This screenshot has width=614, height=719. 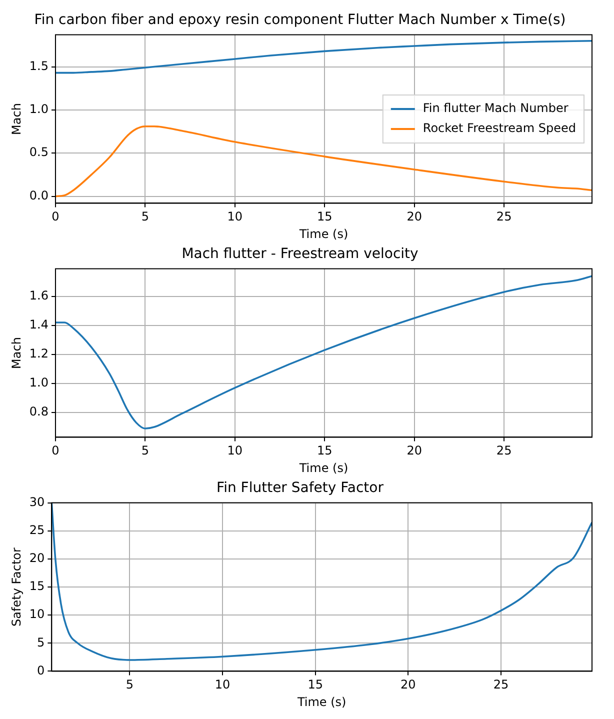 What do you see at coordinates (38, 195) in the screenshot?
I see `y-tick-label: 0.0` at bounding box center [38, 195].